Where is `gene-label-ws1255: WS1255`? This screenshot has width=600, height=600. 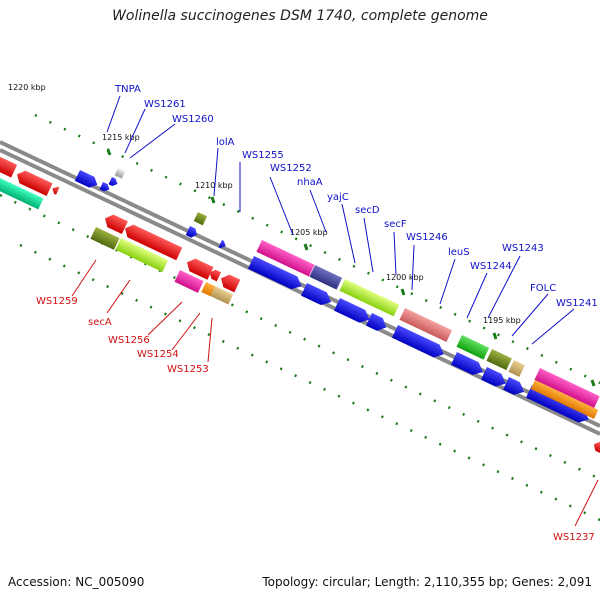
gene-label-ws1255: WS1255 is located at coordinates (263, 155).